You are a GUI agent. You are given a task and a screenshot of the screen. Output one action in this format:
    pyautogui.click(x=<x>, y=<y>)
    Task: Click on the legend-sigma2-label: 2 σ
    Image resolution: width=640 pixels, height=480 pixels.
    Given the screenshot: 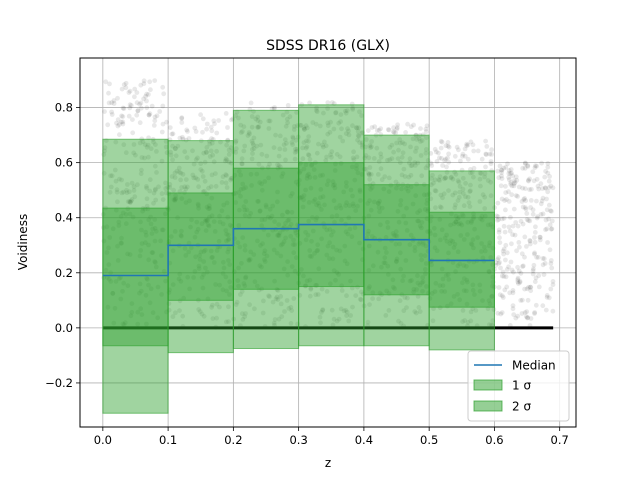 What is the action you would take?
    pyautogui.click(x=521, y=407)
    